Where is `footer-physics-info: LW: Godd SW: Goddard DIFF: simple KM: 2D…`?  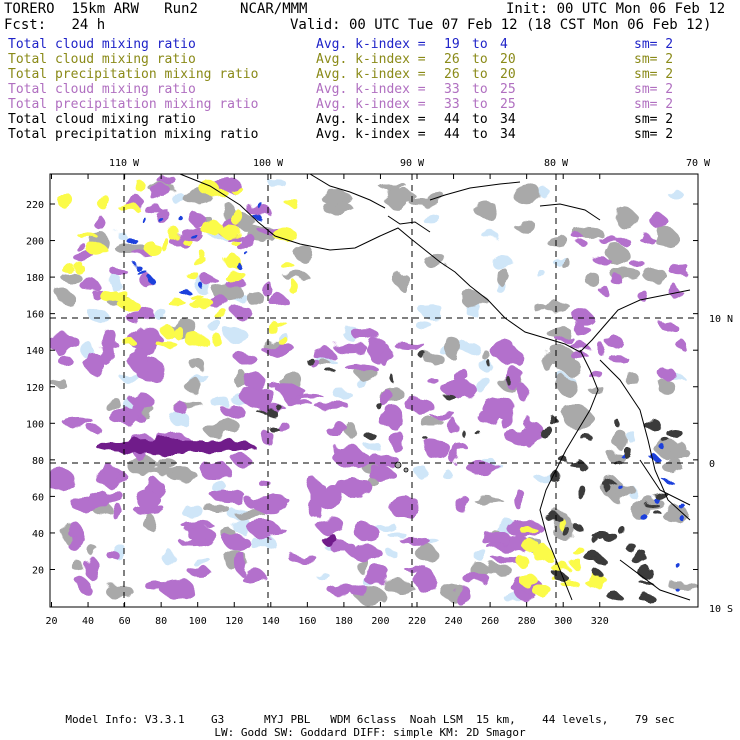
footer-physics-info: LW: Godd SW: Goddard DIFF: simple KM: 2D… is located at coordinates (370, 732).